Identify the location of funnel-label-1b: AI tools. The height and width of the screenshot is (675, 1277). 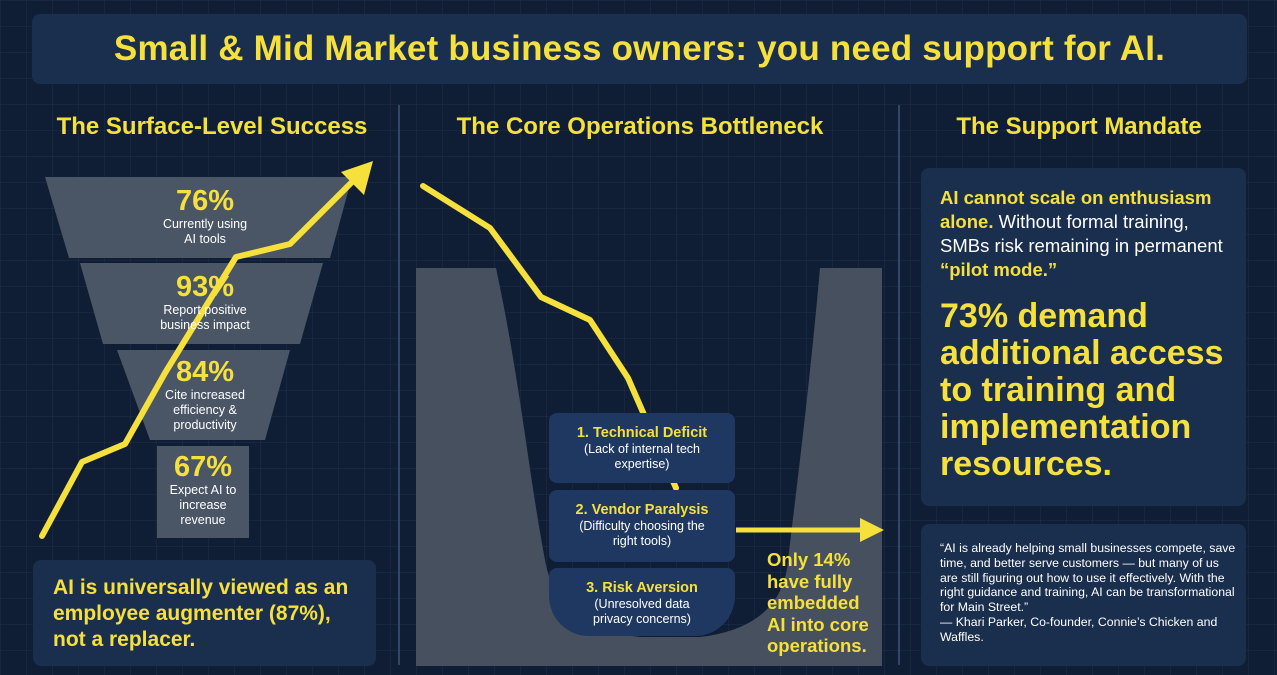
(205, 239).